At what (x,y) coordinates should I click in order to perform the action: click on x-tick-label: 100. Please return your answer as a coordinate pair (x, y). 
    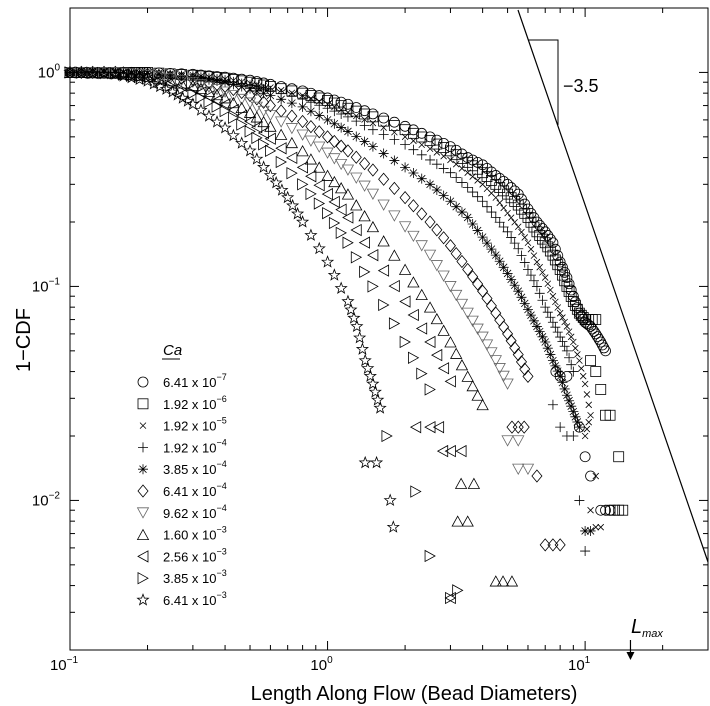
    Looking at the image, I should click on (321, 664).